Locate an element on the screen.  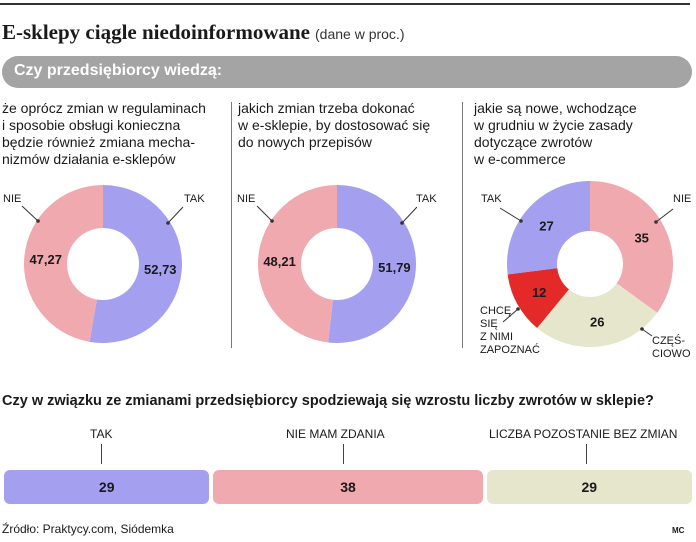
question-line: nizmów działania e-sklepów is located at coordinates (89, 159).